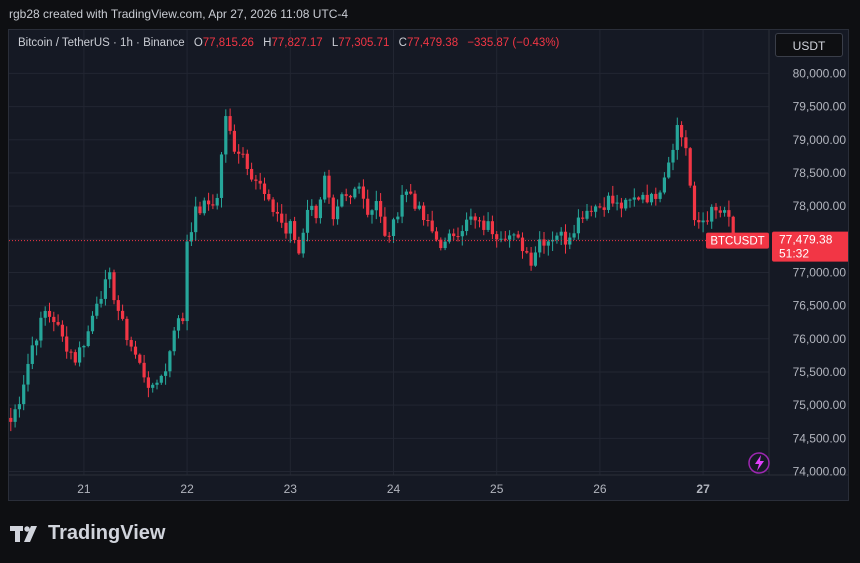 This screenshot has height=563, width=860. I want to click on lightning-icon, so click(759, 463).